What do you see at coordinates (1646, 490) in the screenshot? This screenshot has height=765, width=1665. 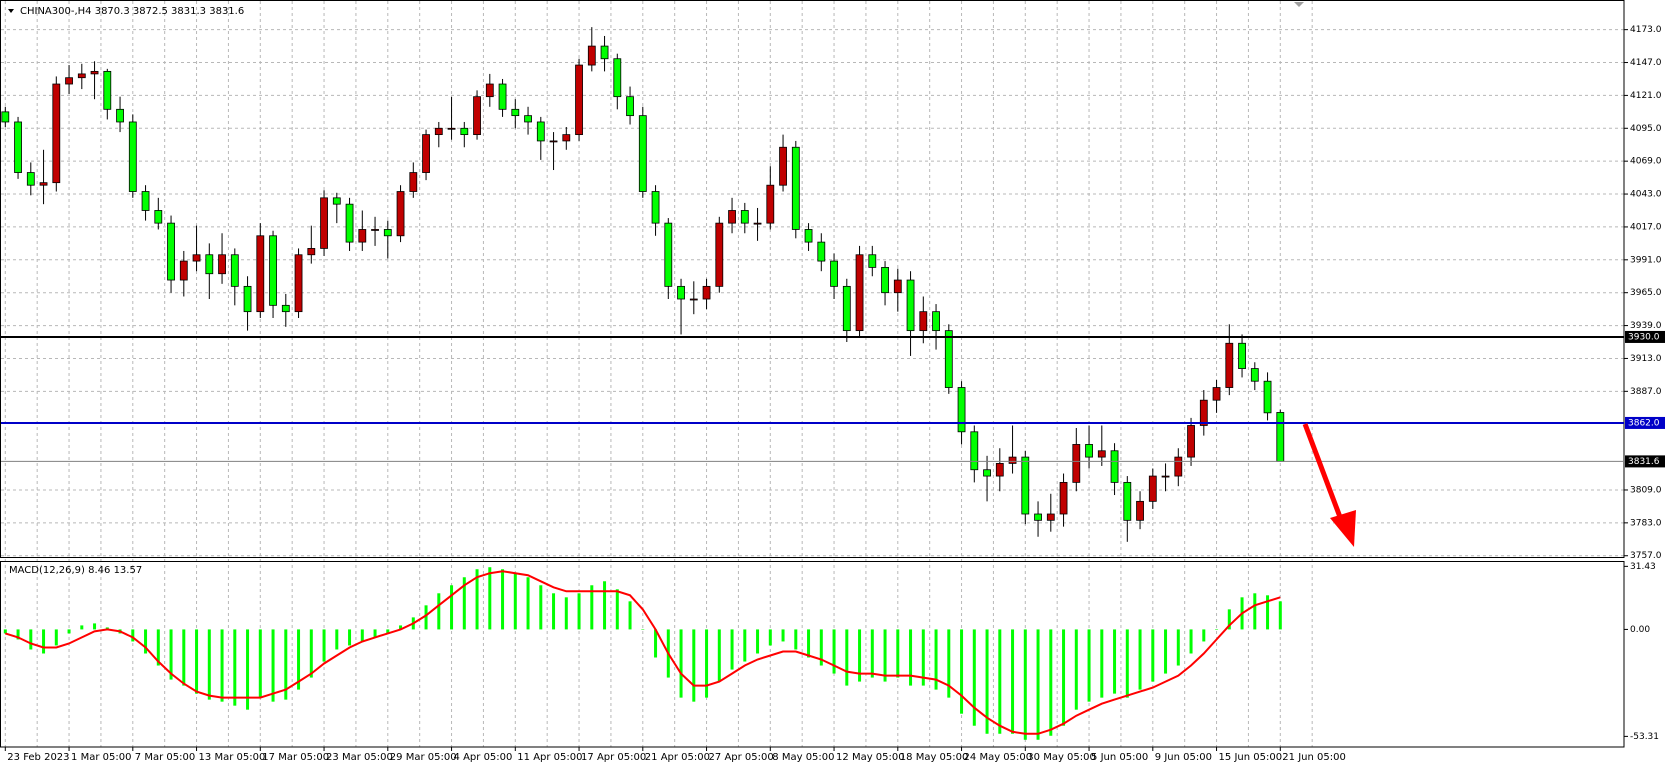 I see `y-tick-label: 3809.0` at bounding box center [1646, 490].